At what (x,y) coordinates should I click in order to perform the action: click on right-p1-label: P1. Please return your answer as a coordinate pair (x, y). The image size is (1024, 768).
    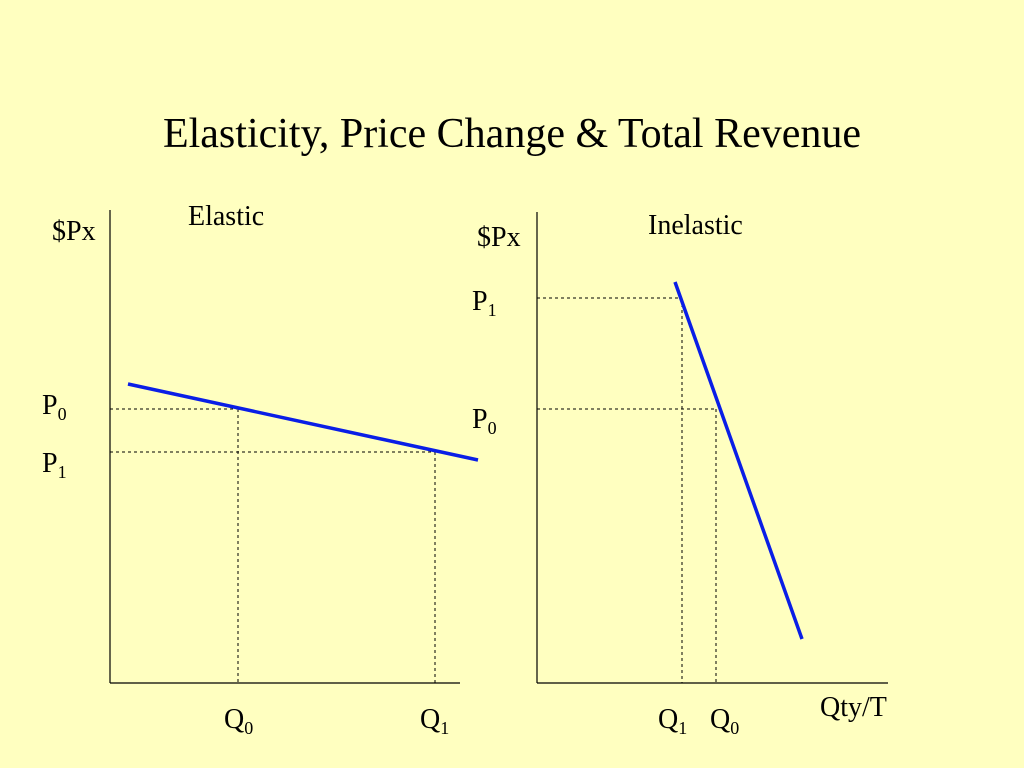
    Looking at the image, I should click on (484, 303).